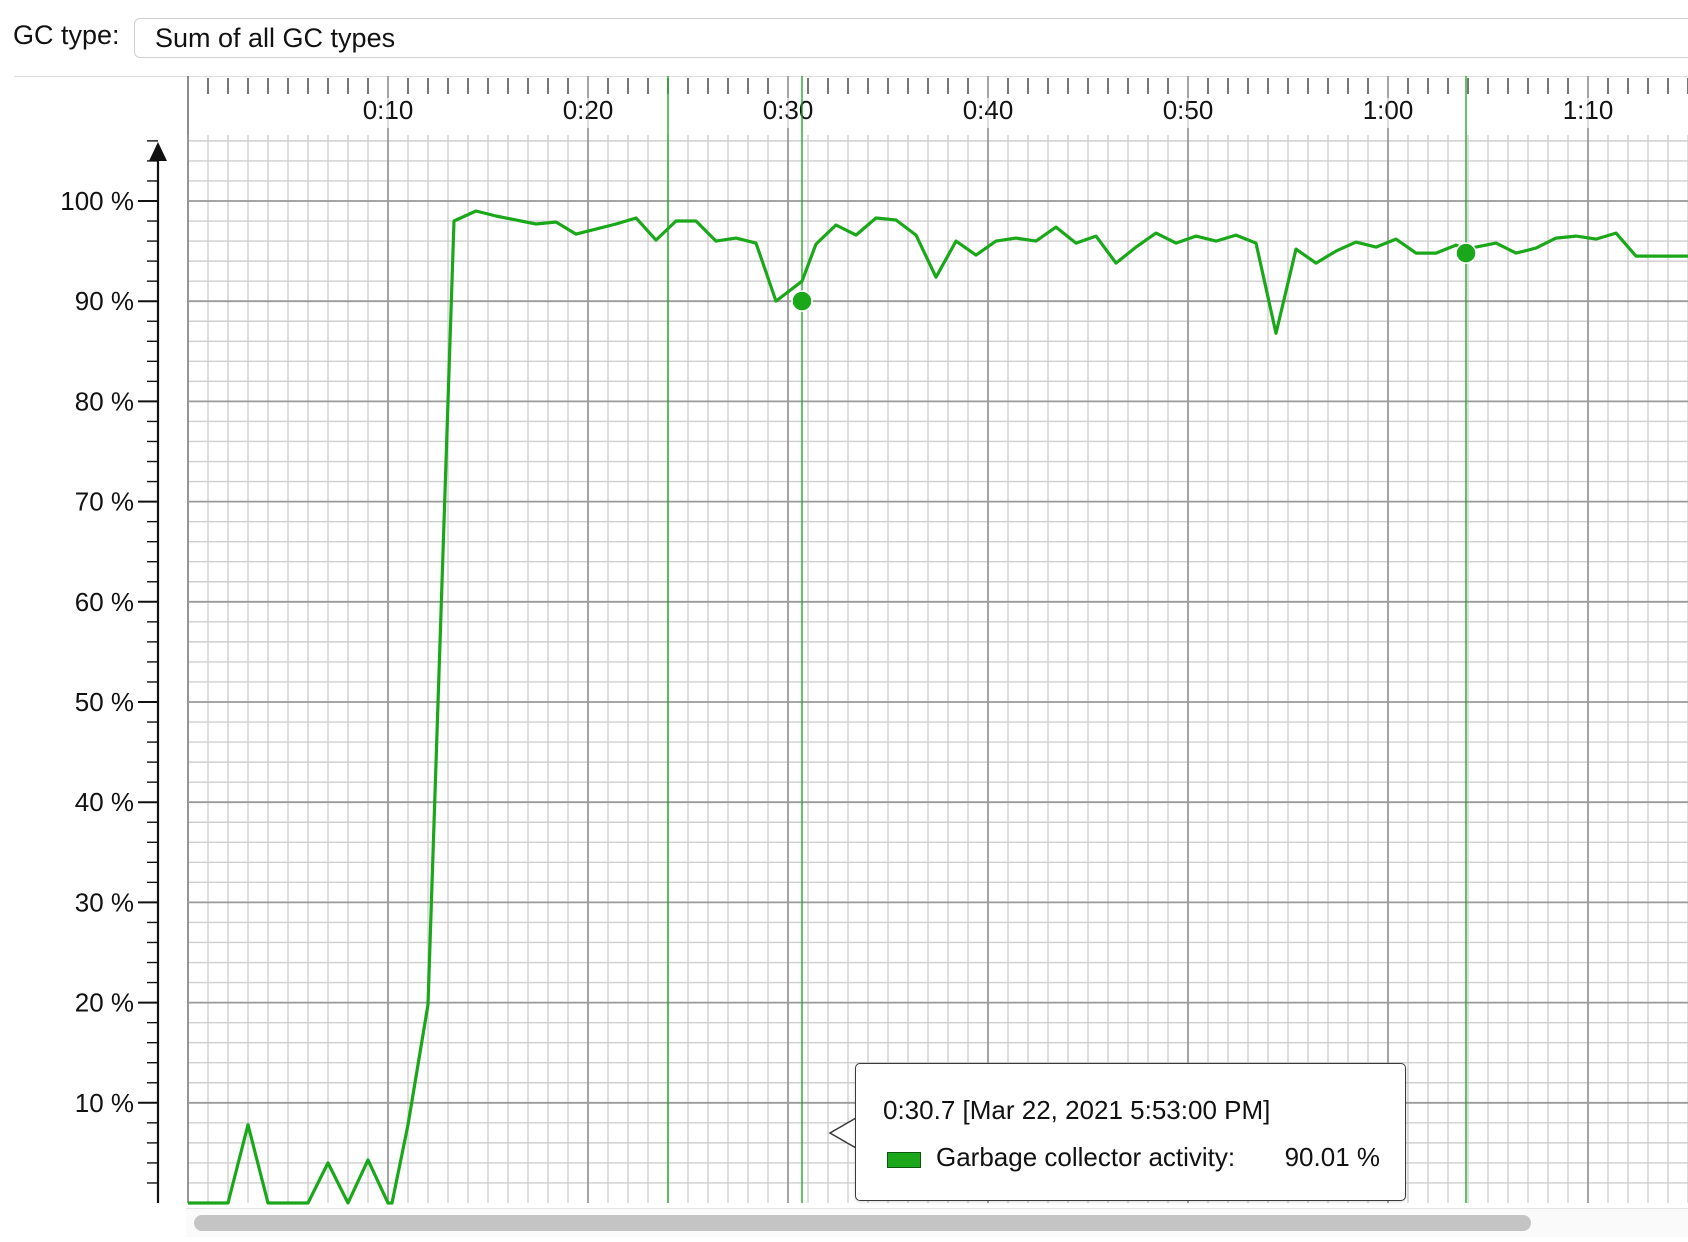  What do you see at coordinates (911, 38) in the screenshot?
I see `gc-type-dropdown: Sum of all GC types` at bounding box center [911, 38].